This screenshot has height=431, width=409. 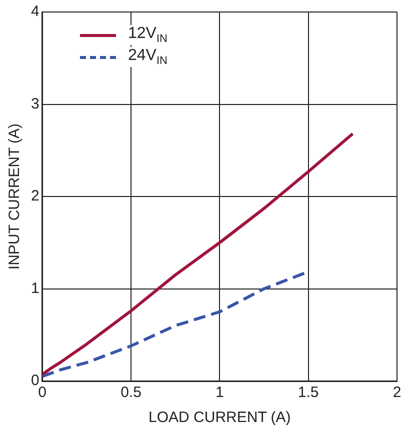 What do you see at coordinates (219, 417) in the screenshot?
I see `x-axis-title: LOAD CURRENT (A)` at bounding box center [219, 417].